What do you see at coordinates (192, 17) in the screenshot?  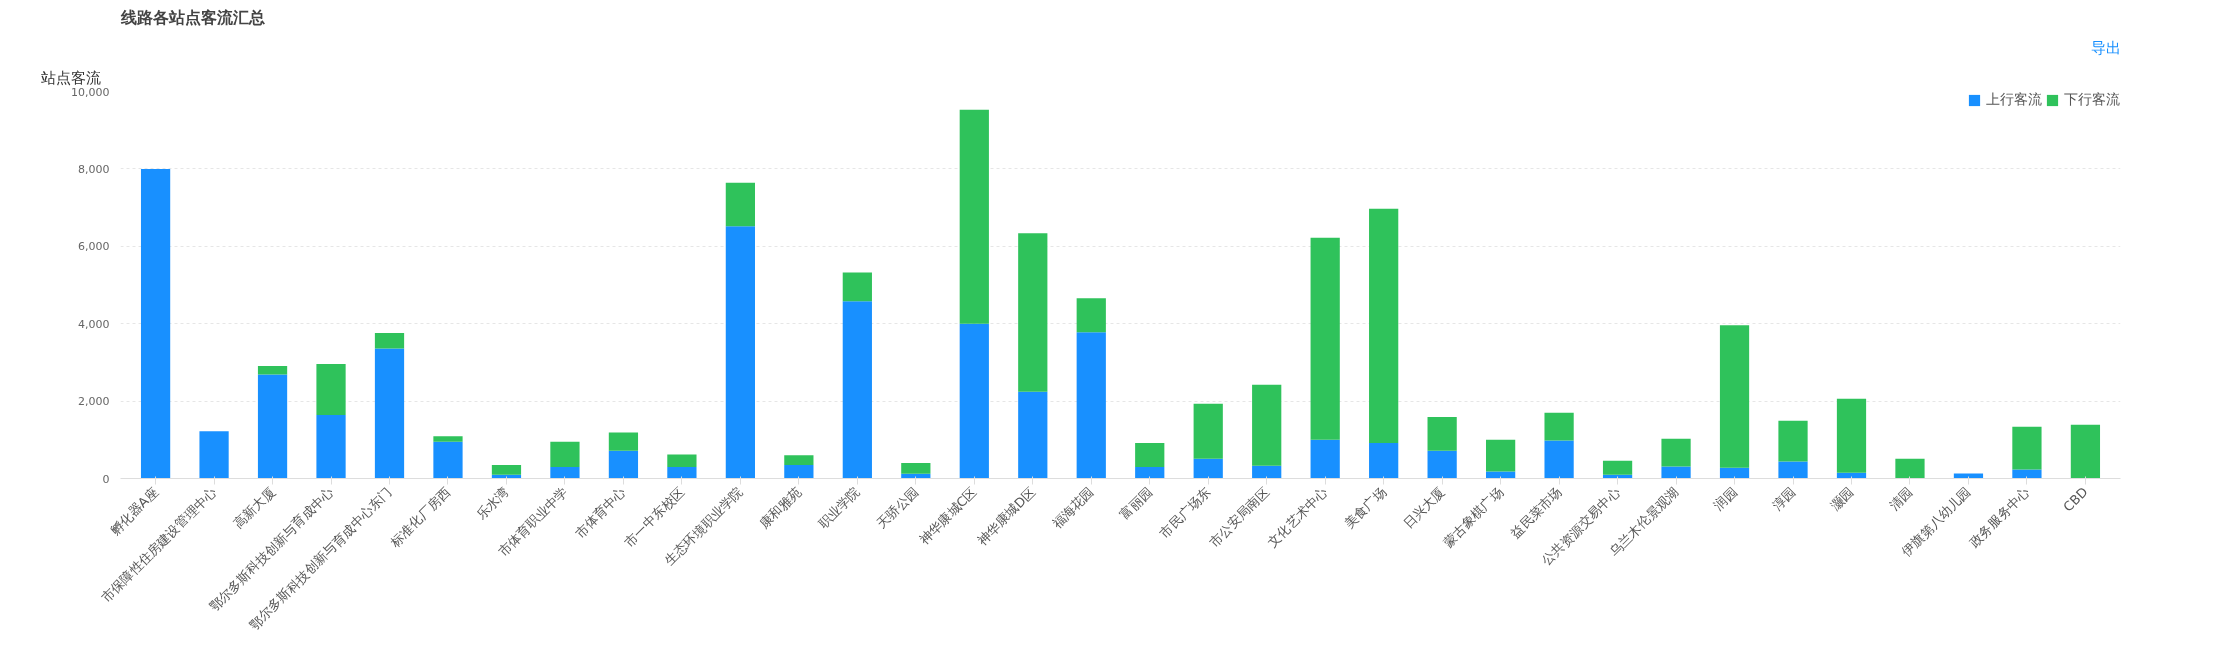 I see `chart-title: 线路各站点客流汇总` at bounding box center [192, 17].